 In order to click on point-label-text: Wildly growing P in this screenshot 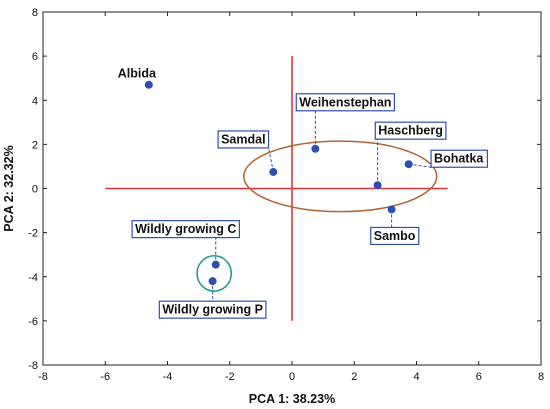, I will do `click(212, 310)`.